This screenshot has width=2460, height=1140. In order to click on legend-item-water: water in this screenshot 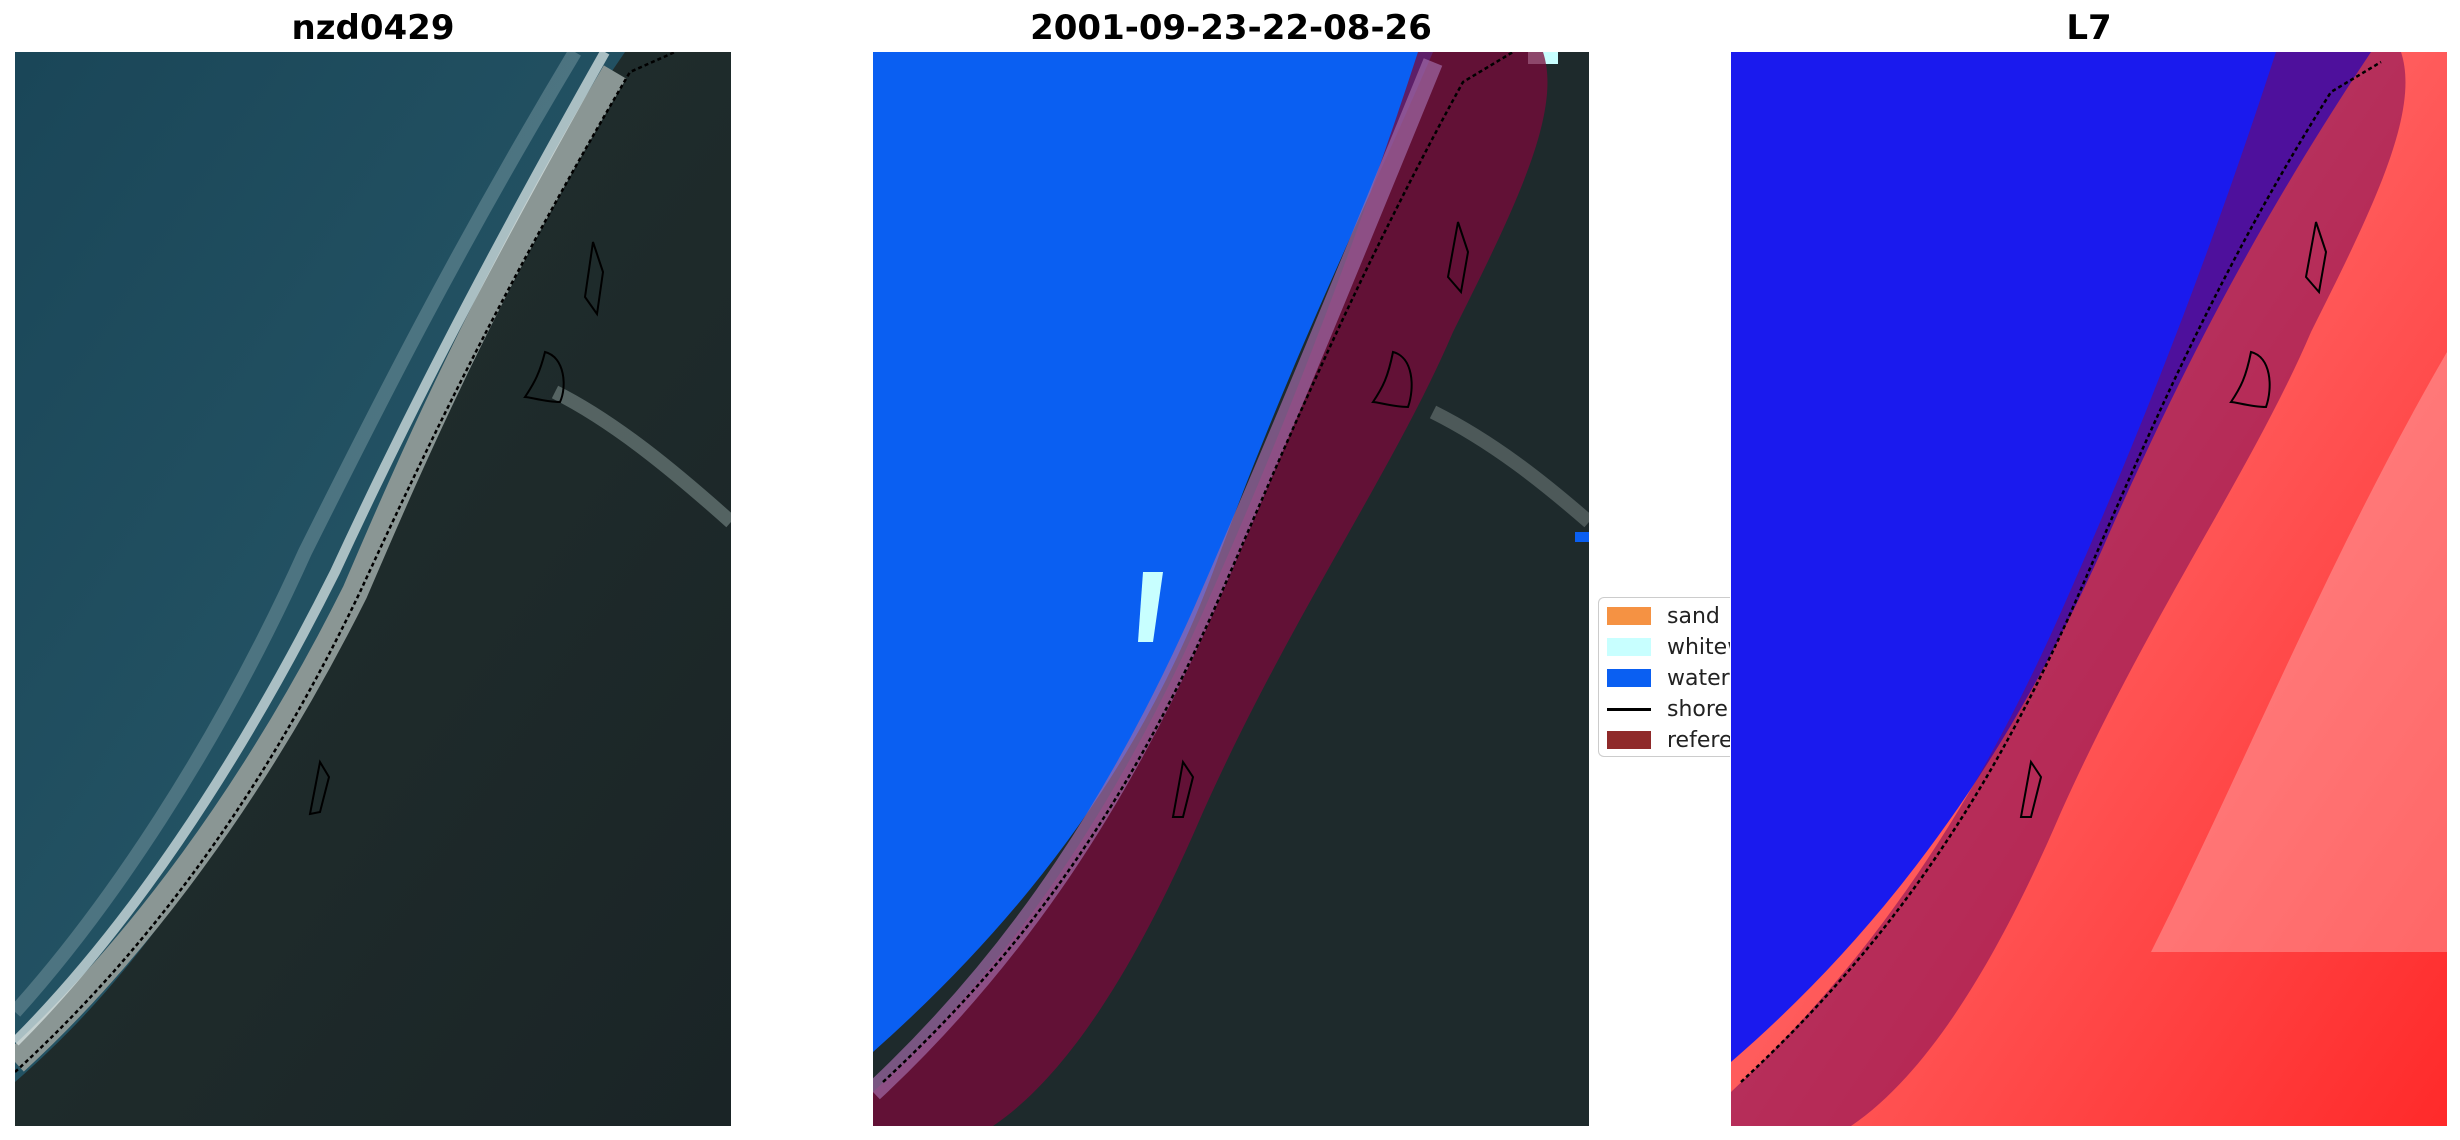, I will do `click(1668, 678)`.